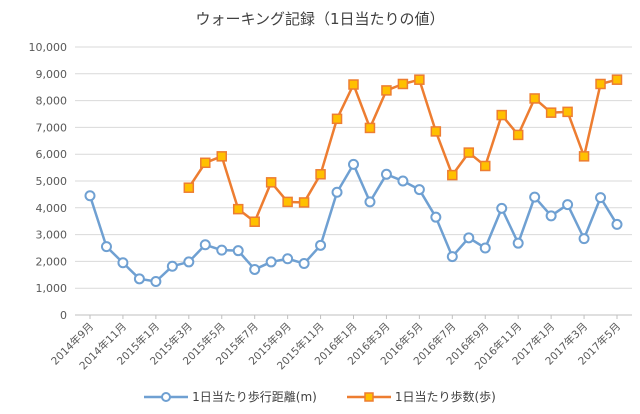  Describe the element at coordinates (254, 397) in the screenshot. I see `legend-label-distance: 1日当たり歩行距離(m)` at that location.